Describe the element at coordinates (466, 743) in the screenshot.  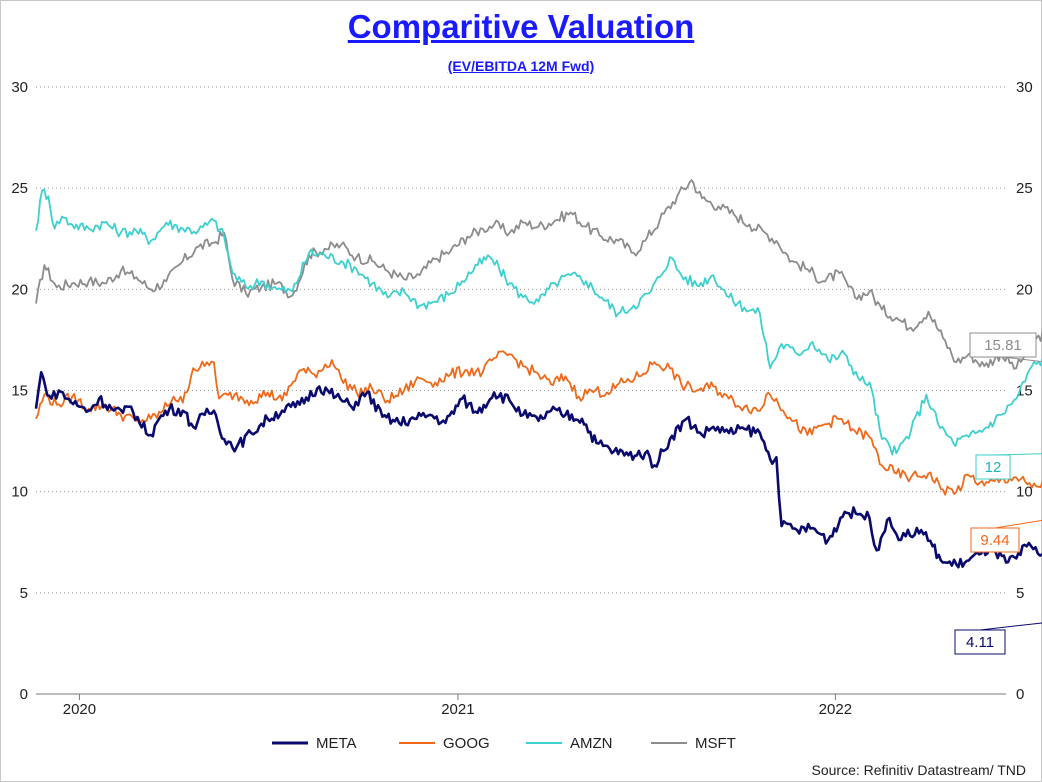
I see `legend-label: GOOG` at that location.